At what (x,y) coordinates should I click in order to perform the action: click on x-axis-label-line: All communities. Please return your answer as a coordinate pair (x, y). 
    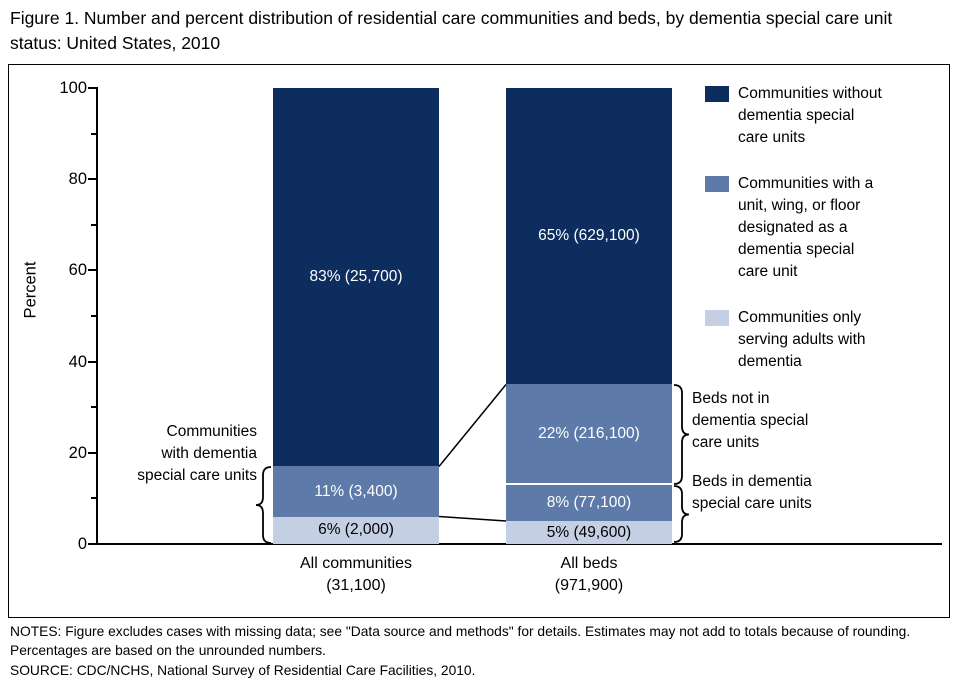
    Looking at the image, I should click on (356, 563).